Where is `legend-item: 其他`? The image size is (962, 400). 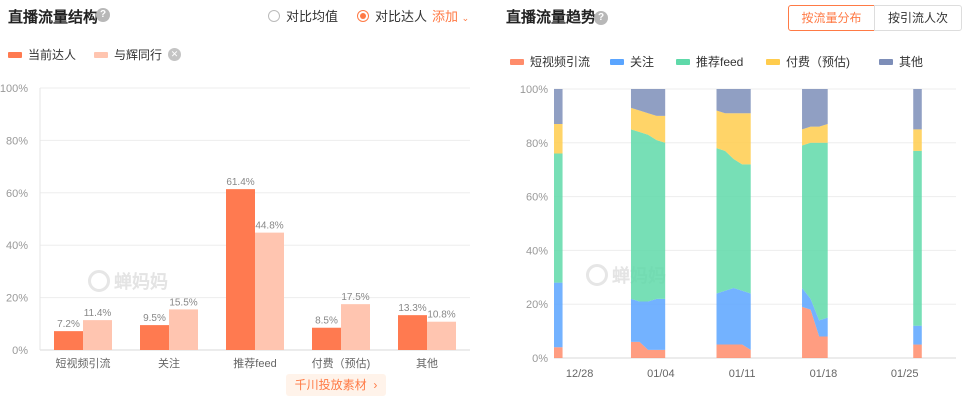 legend-item: 其他 is located at coordinates (901, 61).